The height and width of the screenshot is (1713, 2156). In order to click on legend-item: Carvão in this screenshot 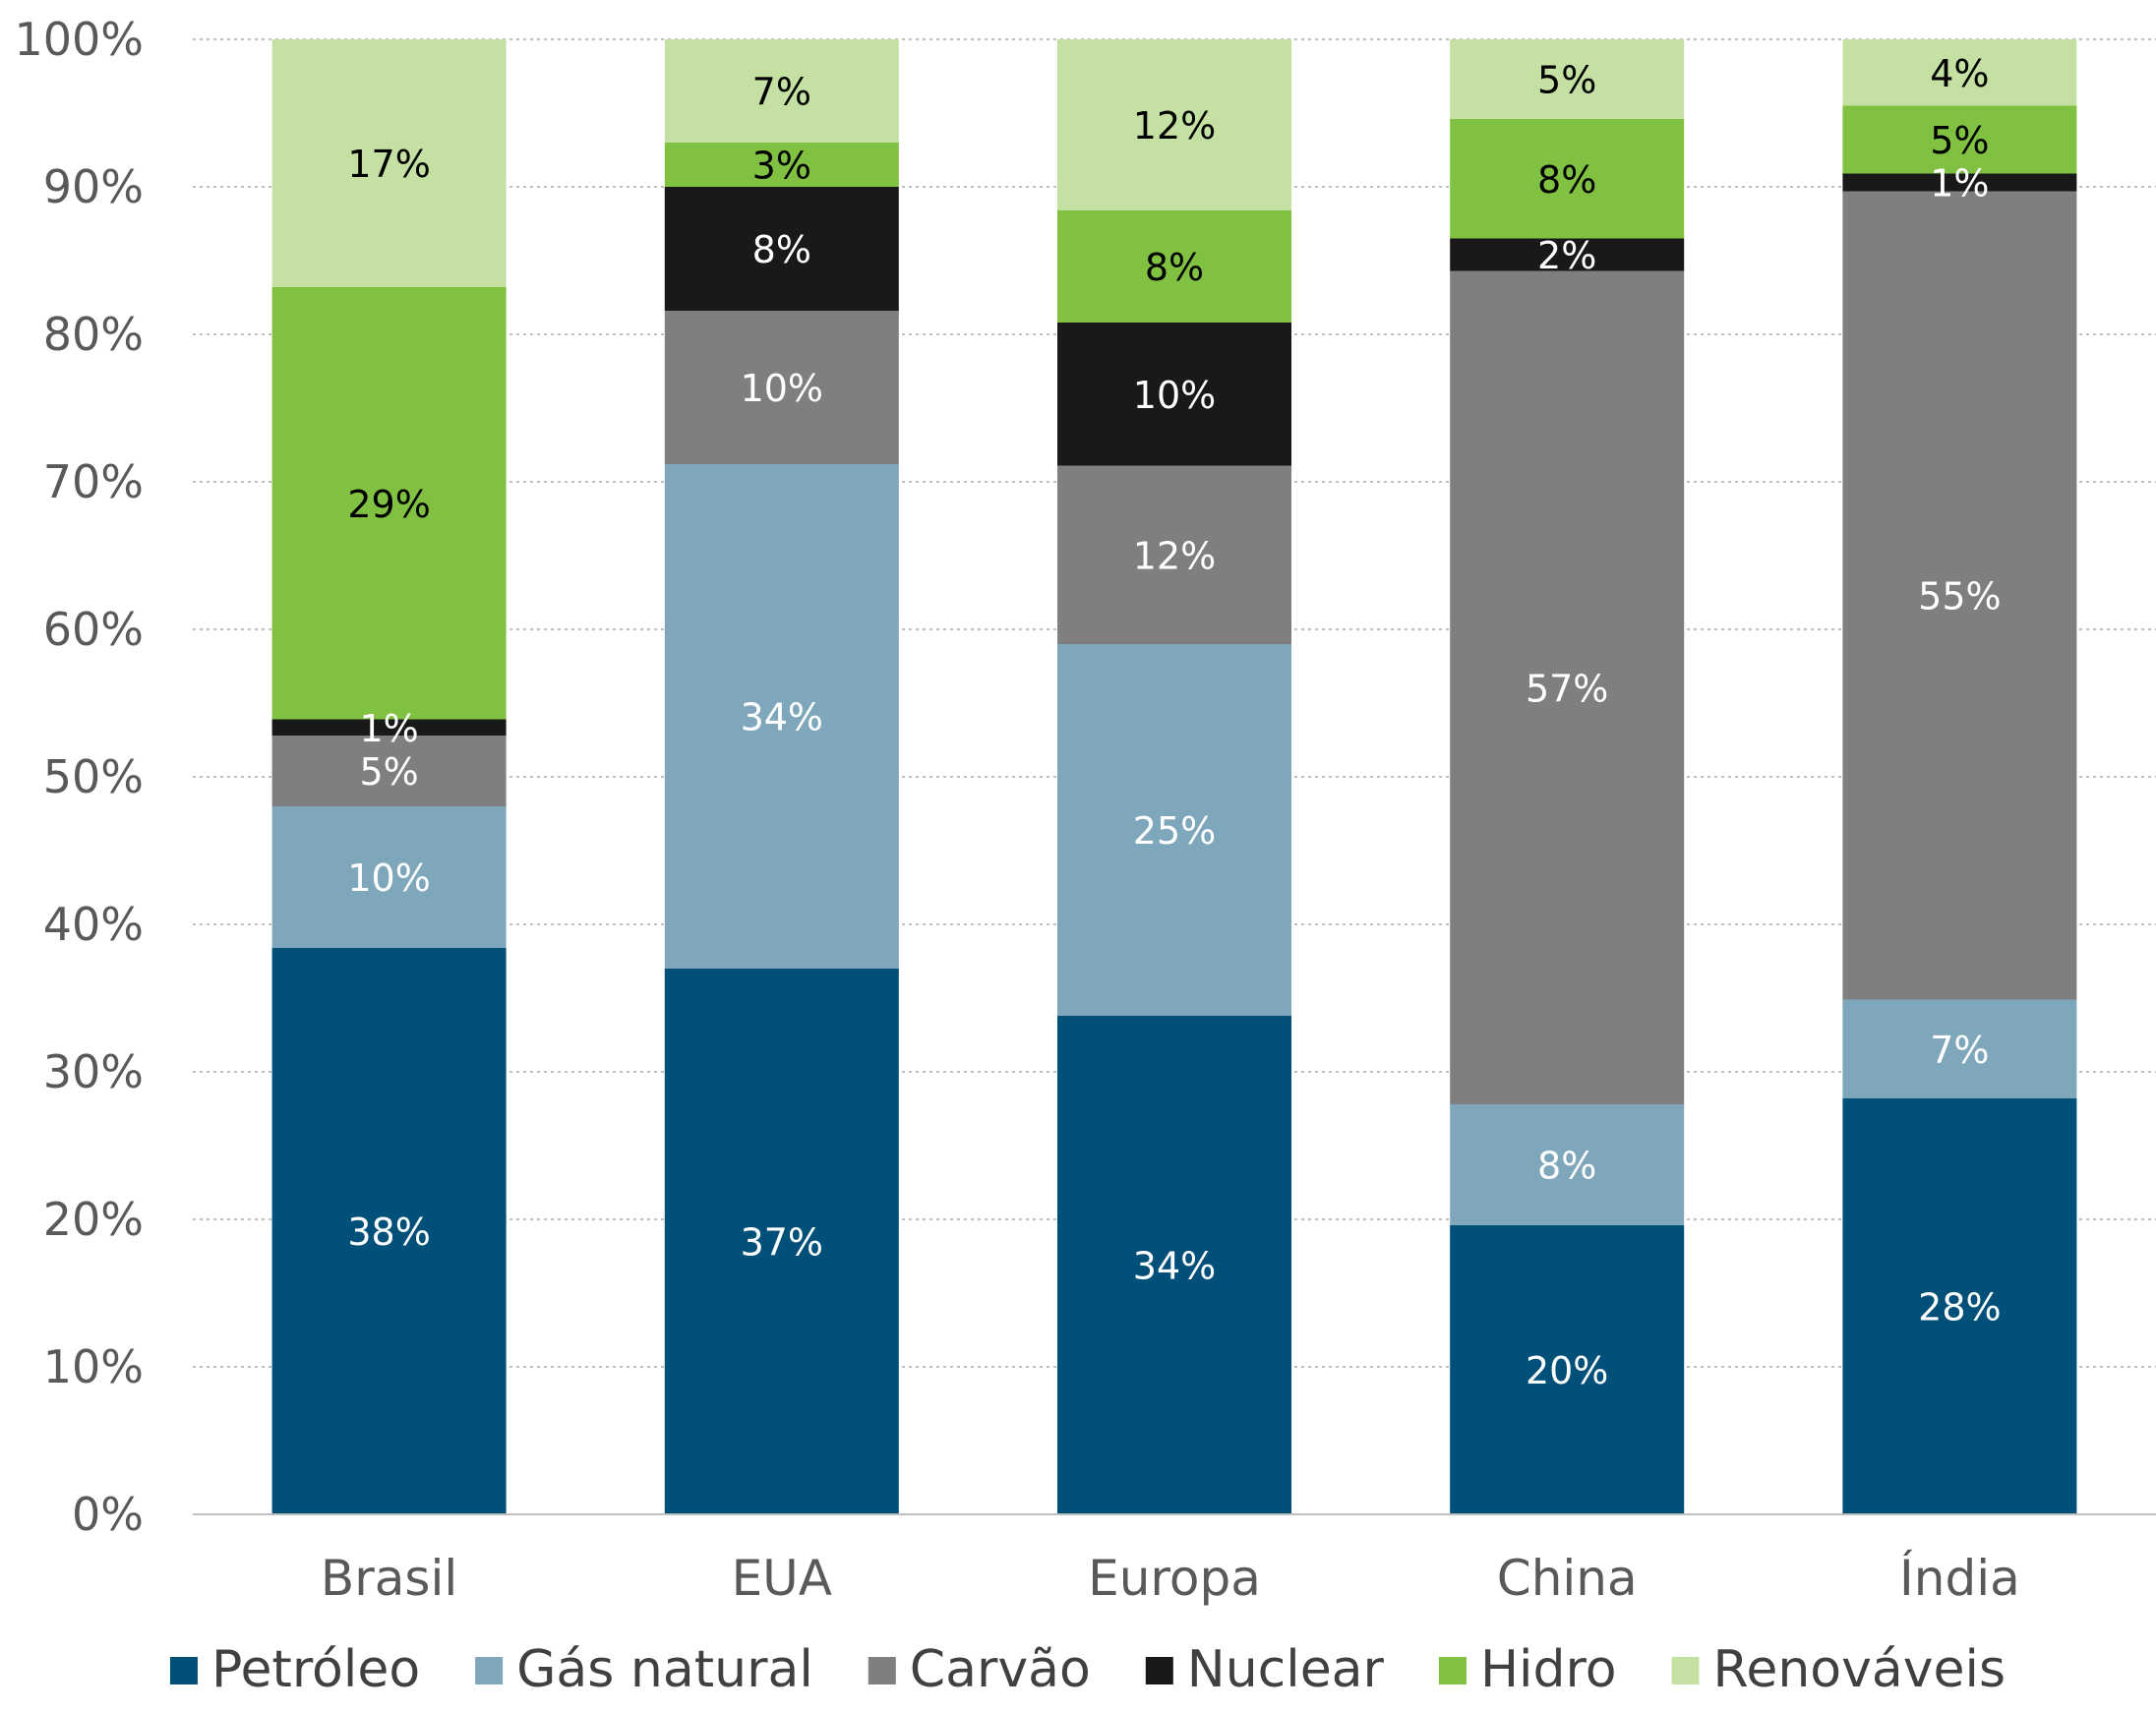, I will do `click(979, 1669)`.